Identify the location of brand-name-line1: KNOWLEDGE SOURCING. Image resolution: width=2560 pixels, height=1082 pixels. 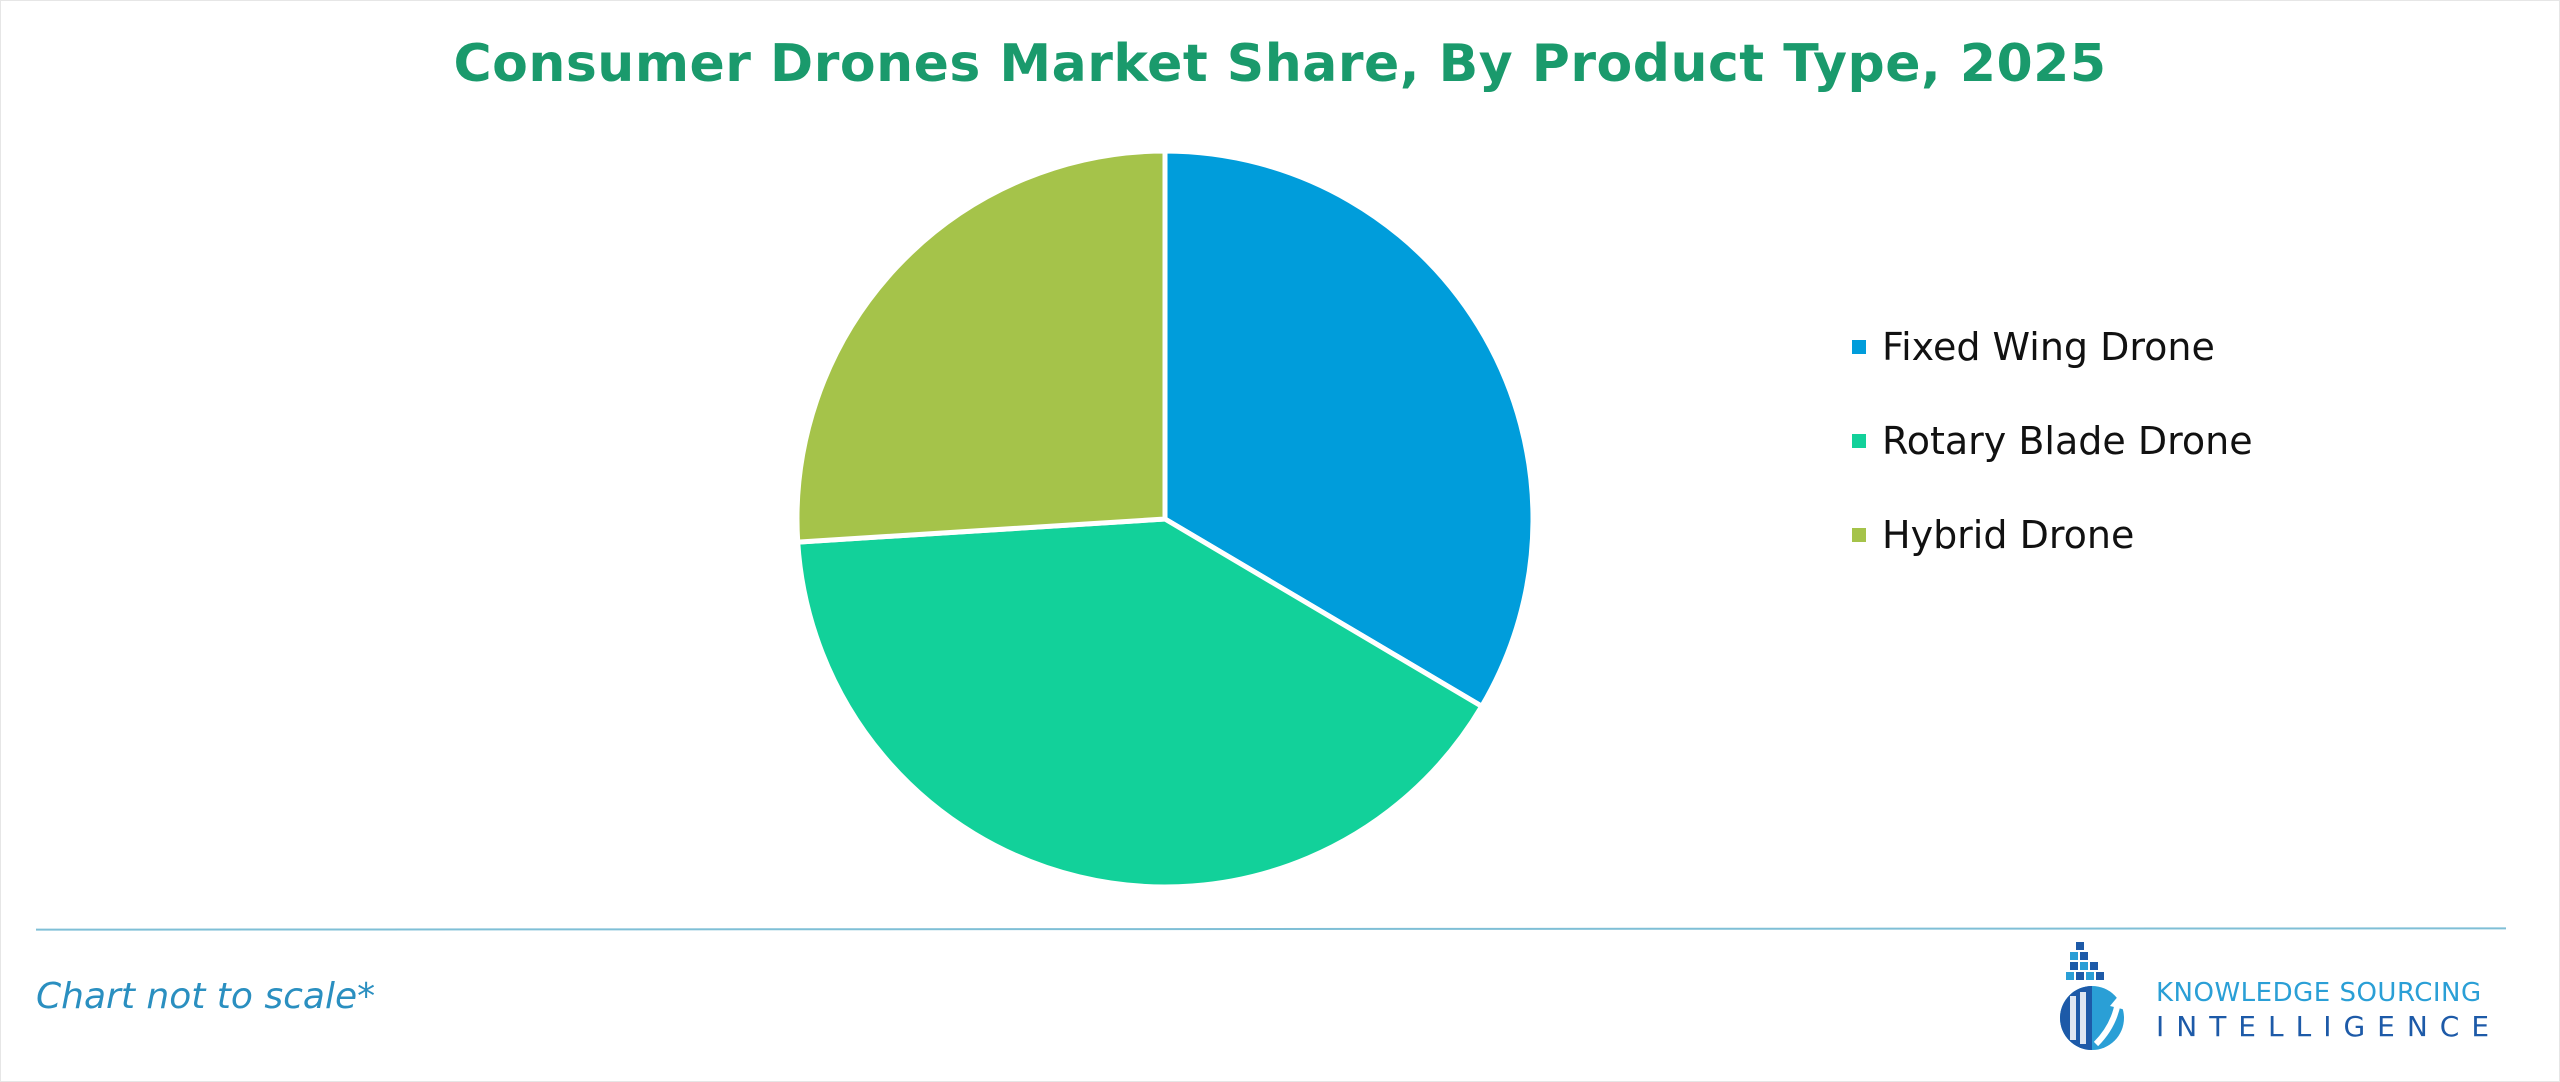
(2319, 993).